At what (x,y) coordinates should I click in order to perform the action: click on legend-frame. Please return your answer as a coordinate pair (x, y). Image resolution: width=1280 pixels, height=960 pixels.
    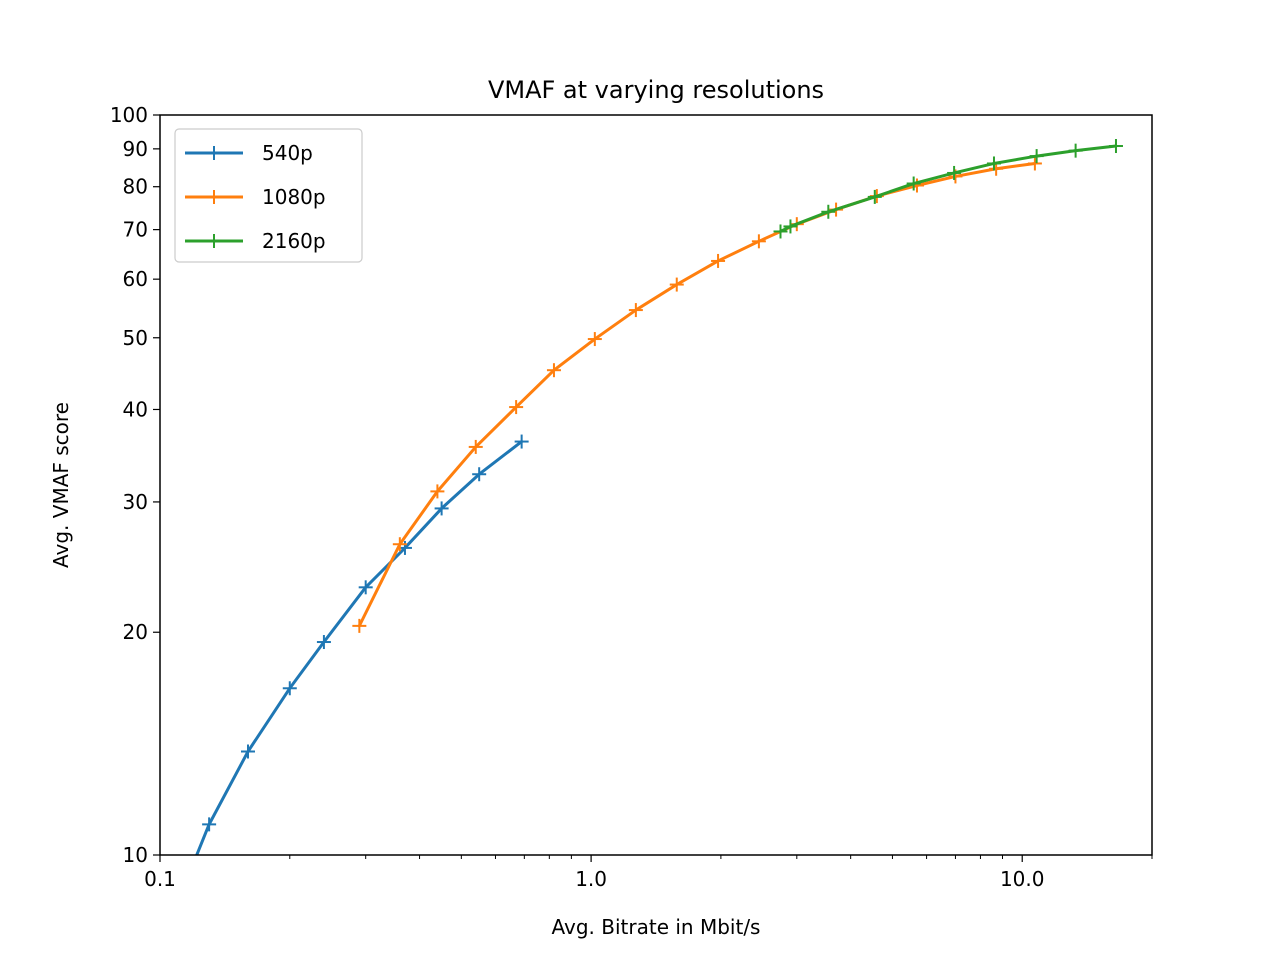
    Looking at the image, I should click on (268, 195).